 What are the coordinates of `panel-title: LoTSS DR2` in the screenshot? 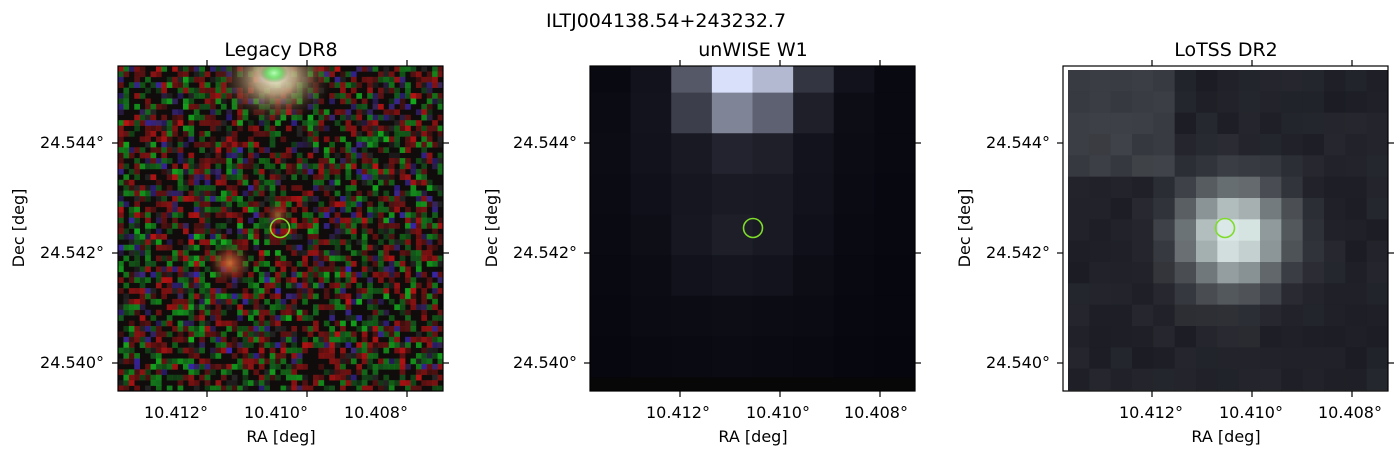 It's located at (1226, 50).